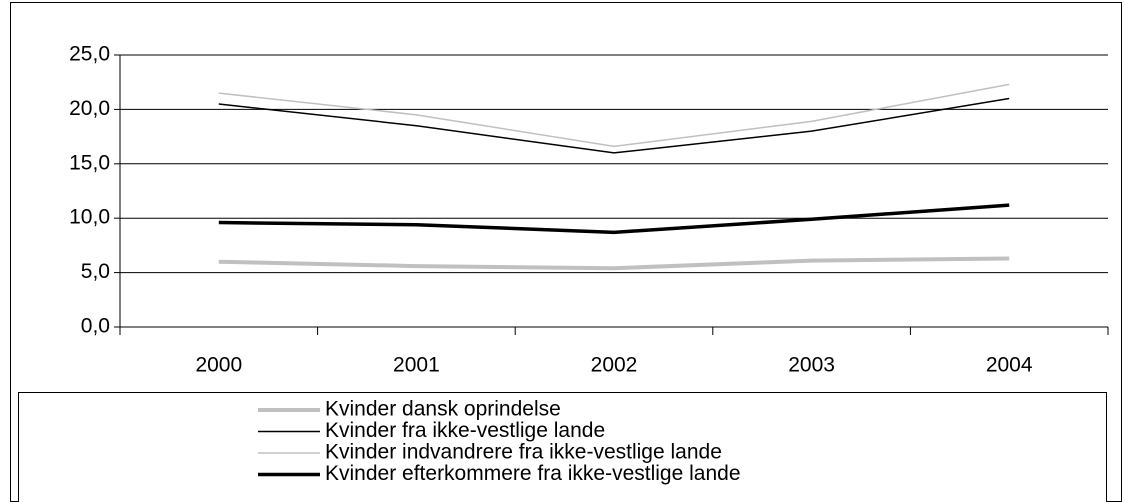  What do you see at coordinates (443, 409) in the screenshot?
I see `legend-label: Kvinder dansk oprindelse` at bounding box center [443, 409].